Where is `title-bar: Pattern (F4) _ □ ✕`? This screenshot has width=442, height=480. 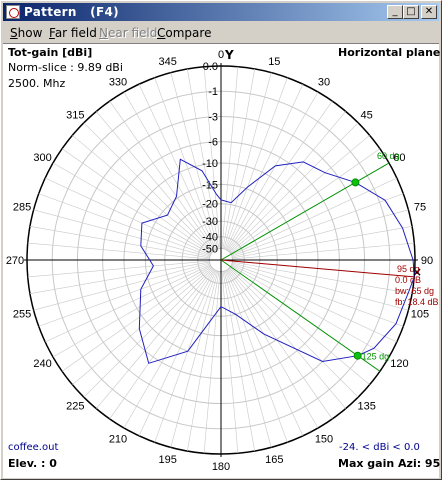
title-bar: Pattern (F4) _ □ ✕ is located at coordinates (221, 12).